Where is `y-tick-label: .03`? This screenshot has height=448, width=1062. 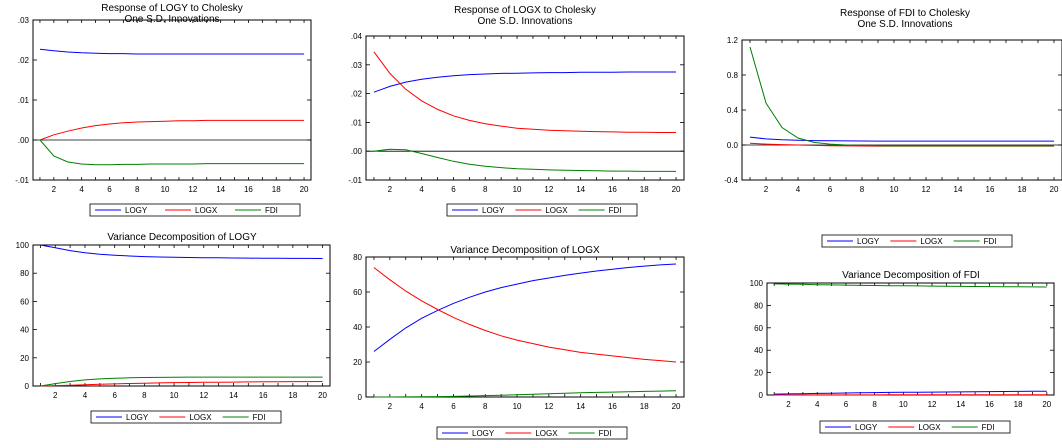
y-tick-label: .03 is located at coordinates (357, 65).